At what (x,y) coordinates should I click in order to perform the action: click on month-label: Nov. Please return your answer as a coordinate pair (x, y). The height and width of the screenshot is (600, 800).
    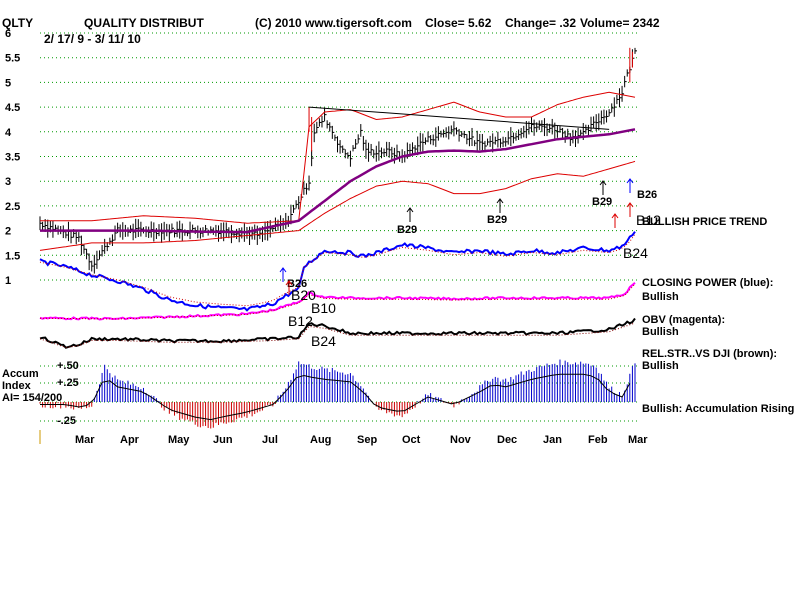
    Looking at the image, I should click on (461, 440).